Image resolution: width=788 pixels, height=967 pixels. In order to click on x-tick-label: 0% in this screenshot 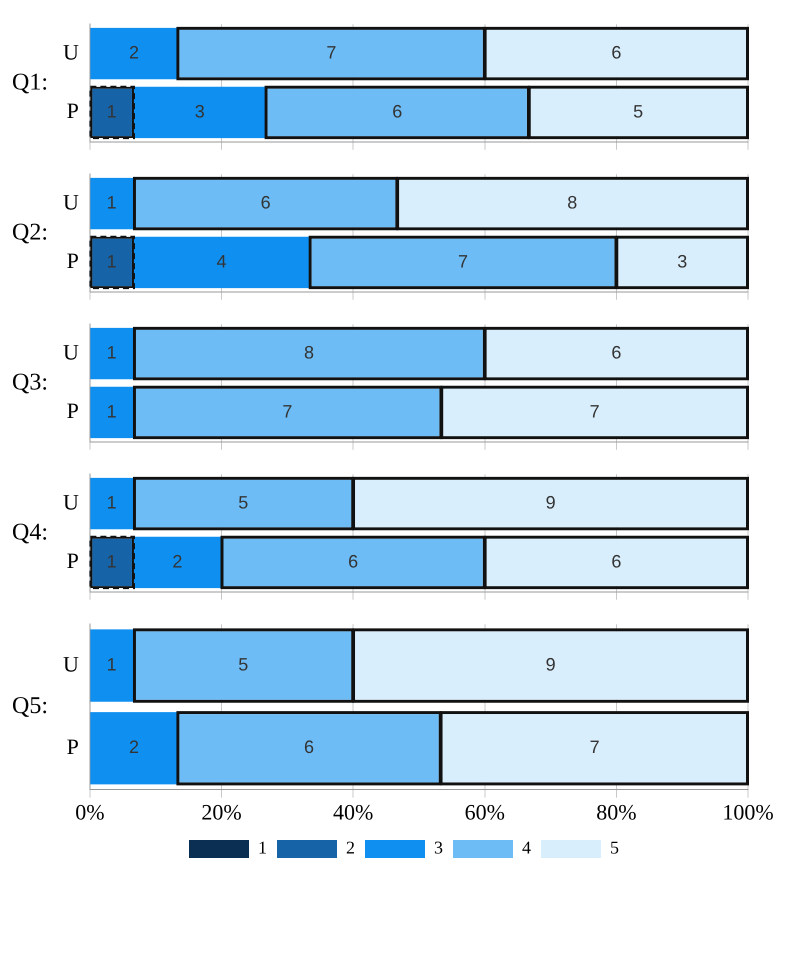, I will do `click(90, 812)`.